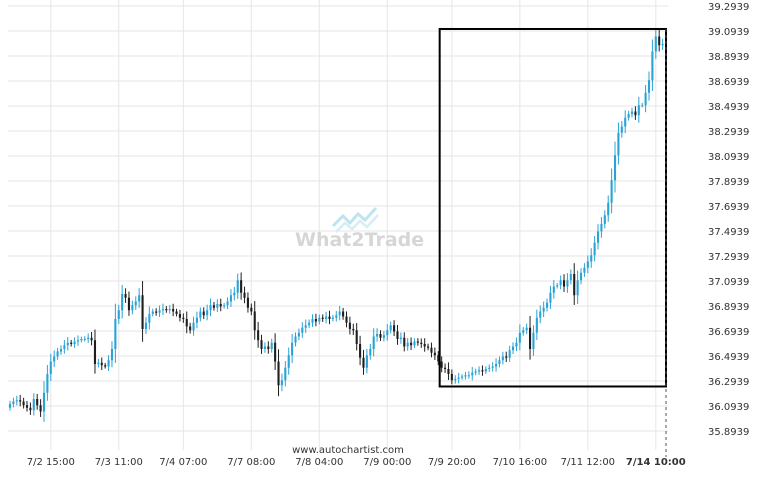 The width and height of the screenshot is (760, 479). Describe the element at coordinates (520, 462) in the screenshot. I see `x-tick-label: 7/10 16:00` at that location.